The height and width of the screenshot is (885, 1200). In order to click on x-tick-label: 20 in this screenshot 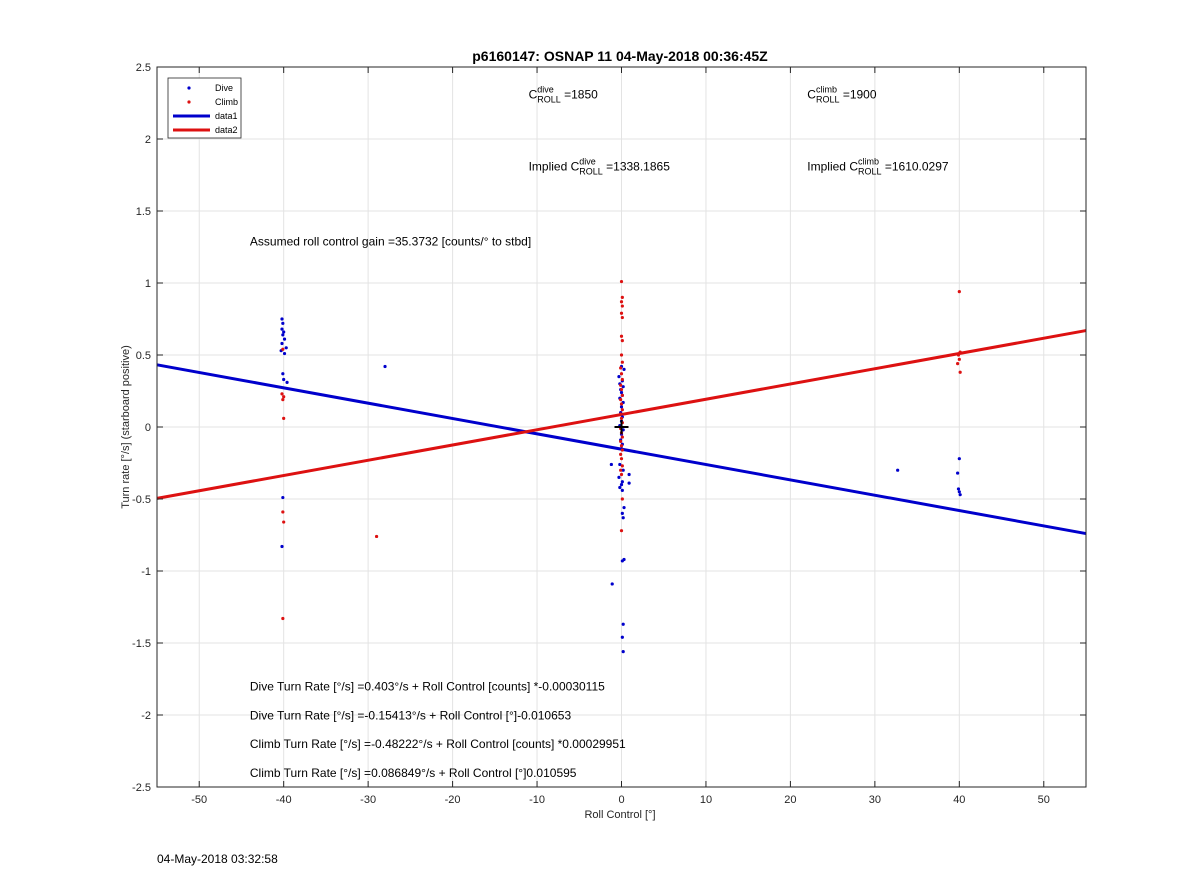, I will do `click(790, 800)`.